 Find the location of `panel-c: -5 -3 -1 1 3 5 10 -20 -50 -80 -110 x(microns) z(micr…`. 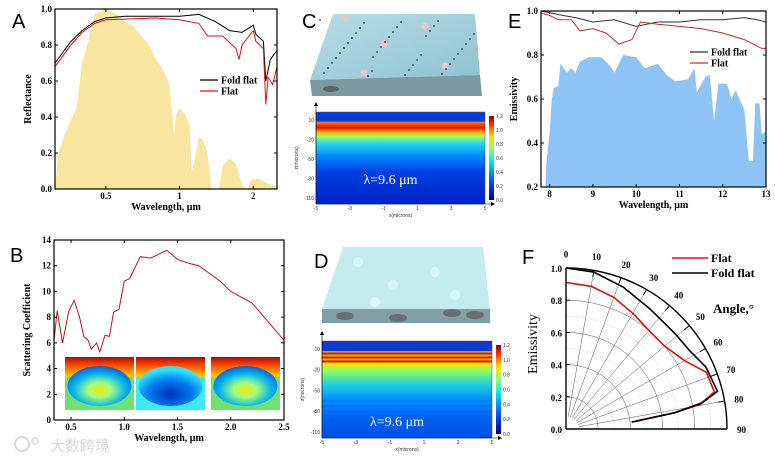

panel-c: -5 -3 -1 1 3 5 10 -20 -50 -80 -110 x(microns) z(micr… is located at coordinates (398, 116).